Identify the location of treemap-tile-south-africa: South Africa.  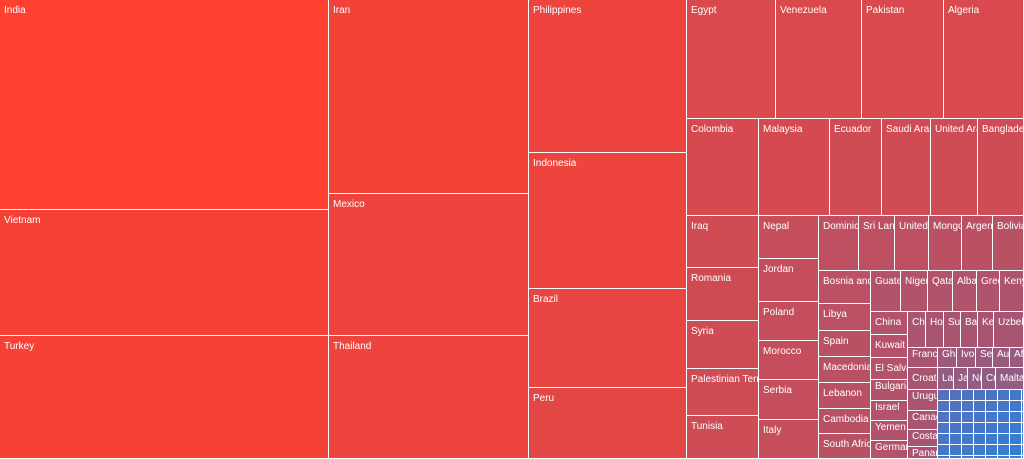
(845, 446).